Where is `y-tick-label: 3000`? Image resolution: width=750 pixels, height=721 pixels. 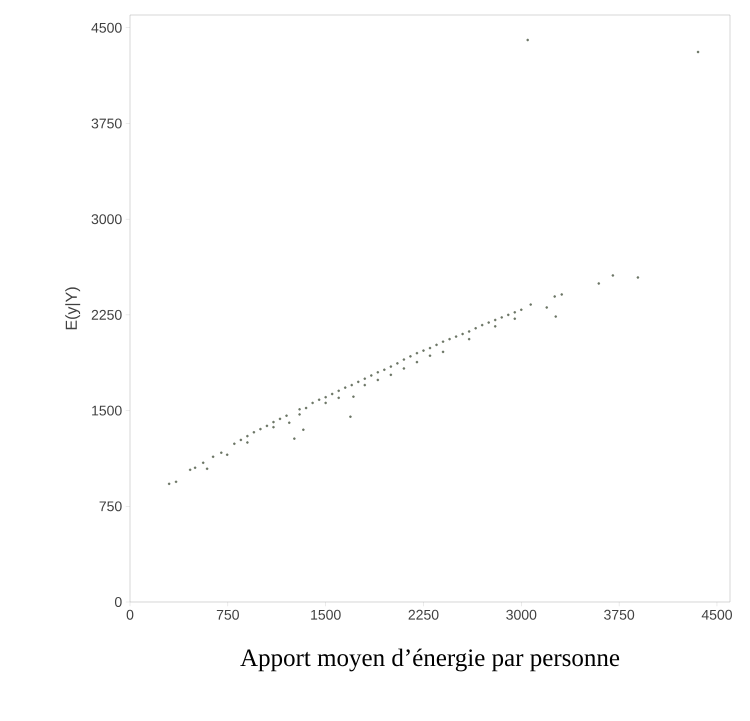 y-tick-label: 3000 is located at coordinates (107, 219).